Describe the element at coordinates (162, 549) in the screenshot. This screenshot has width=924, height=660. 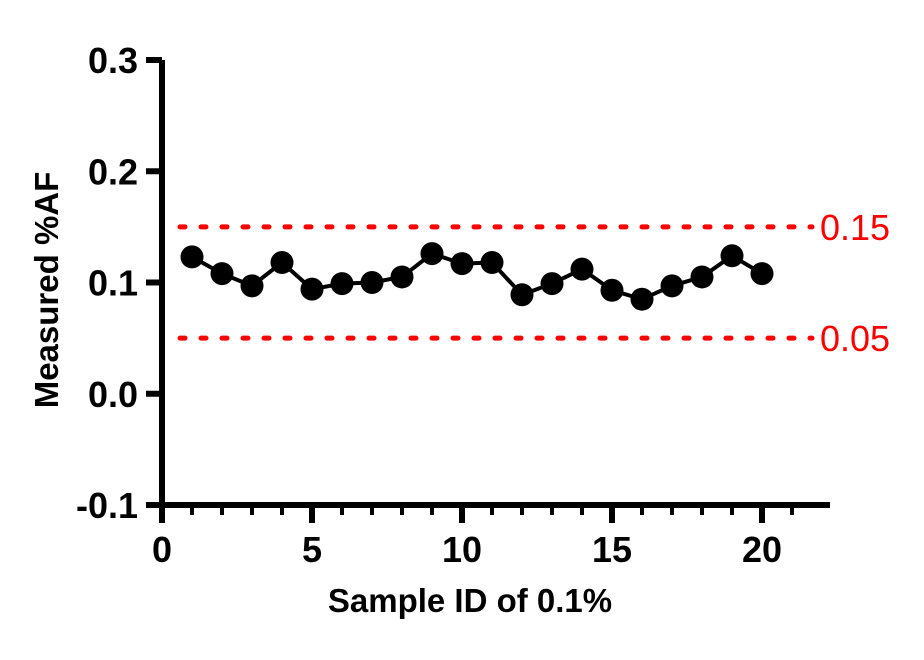
I see `x-tick-label: 0` at that location.